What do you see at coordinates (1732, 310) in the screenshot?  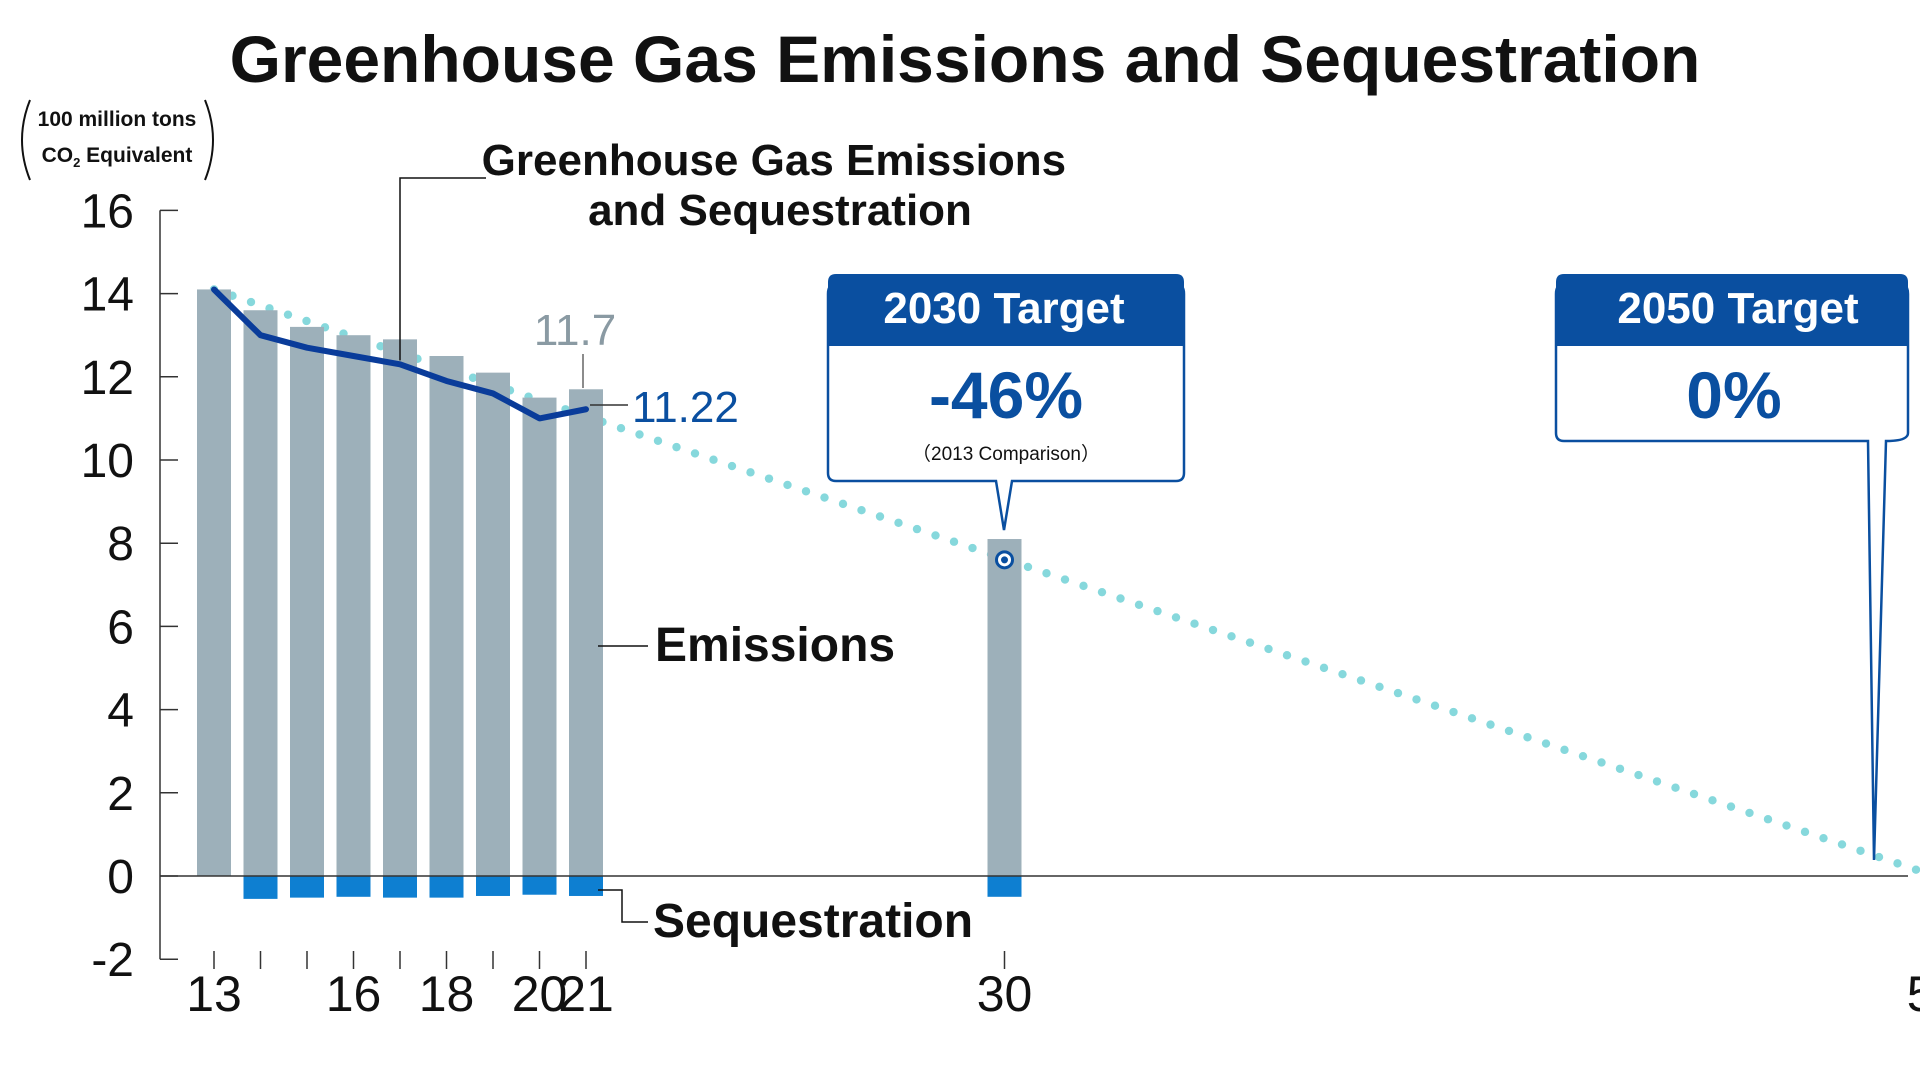 I see `callout-2050-header-bg` at bounding box center [1732, 310].